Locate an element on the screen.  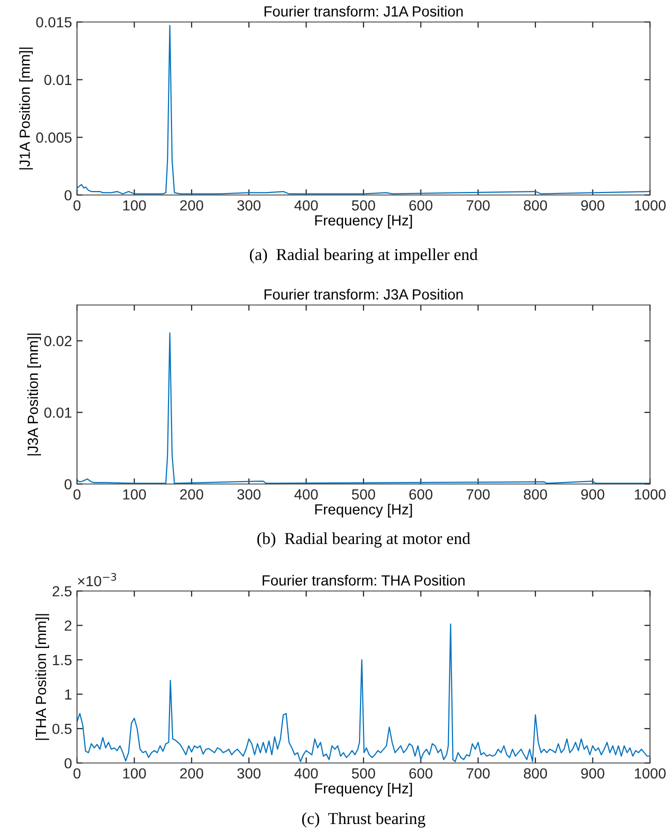
y-tick-label: 0.5 is located at coordinates (62, 729).